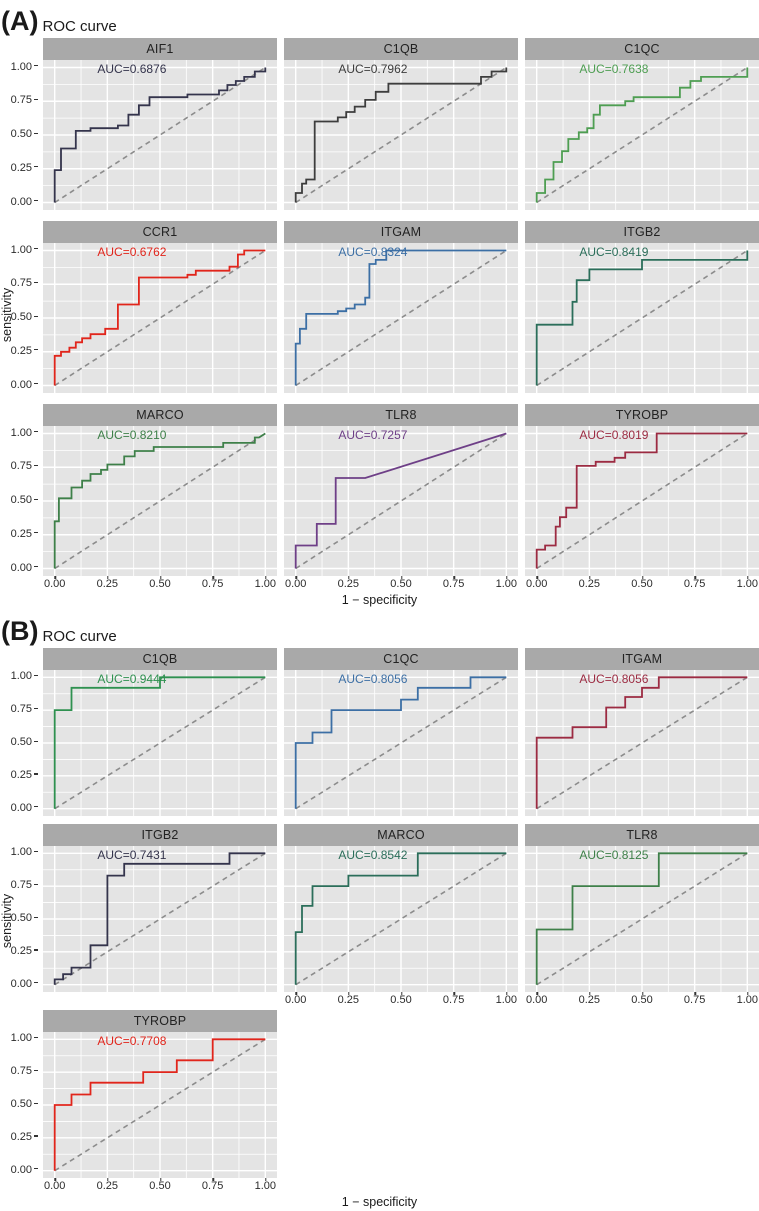 The height and width of the screenshot is (1211, 759). Describe the element at coordinates (132, 1041) in the screenshot. I see `auc-label: AUC=0.7708` at that location.